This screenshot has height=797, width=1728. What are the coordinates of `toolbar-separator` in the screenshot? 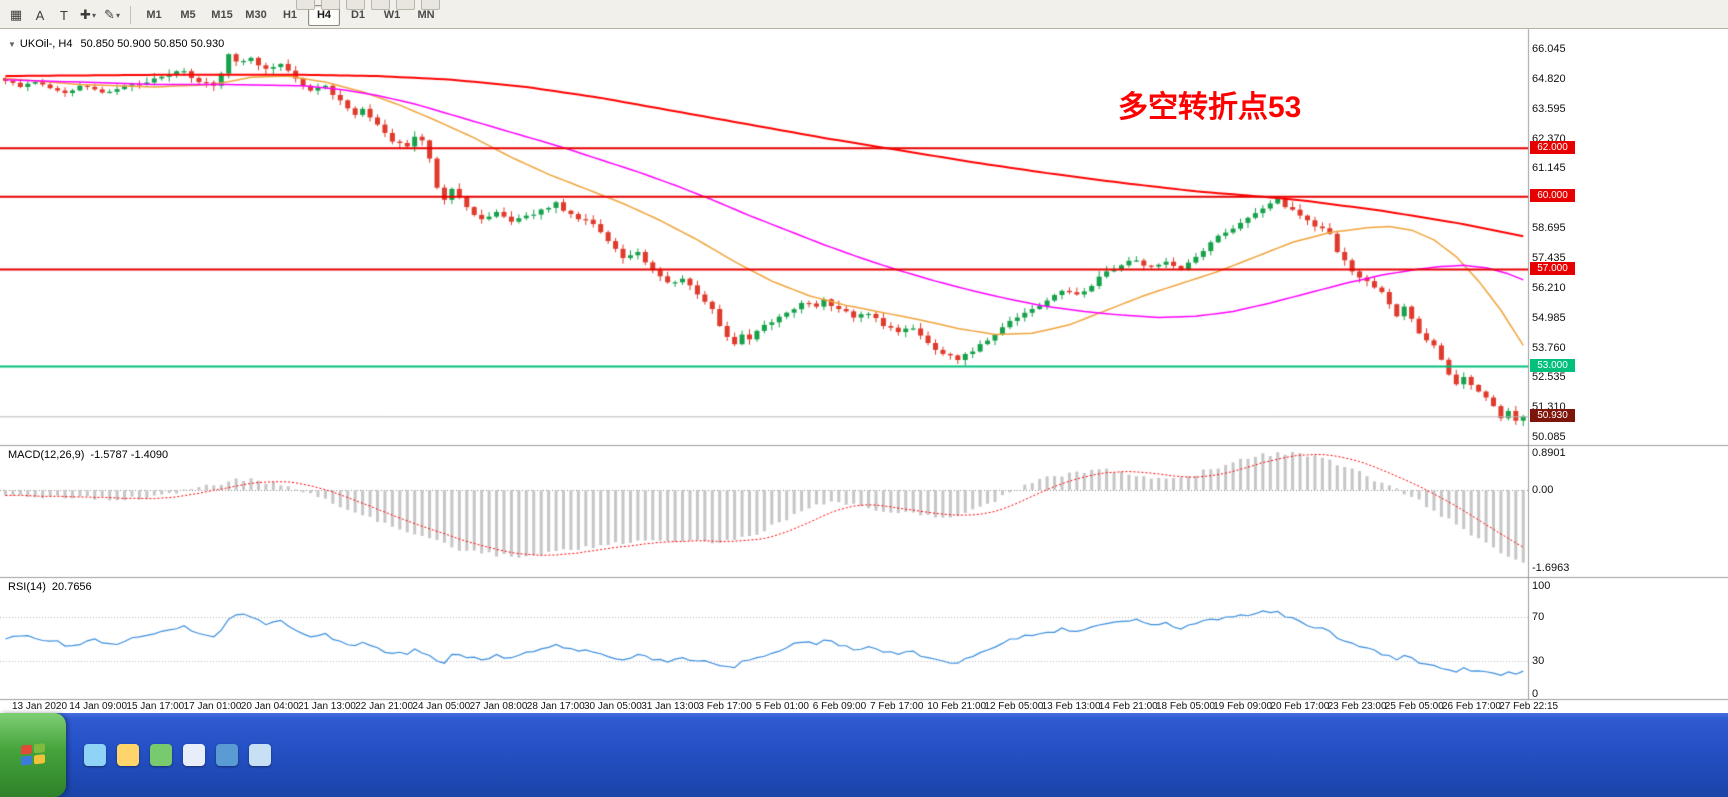 It's located at (130, 15).